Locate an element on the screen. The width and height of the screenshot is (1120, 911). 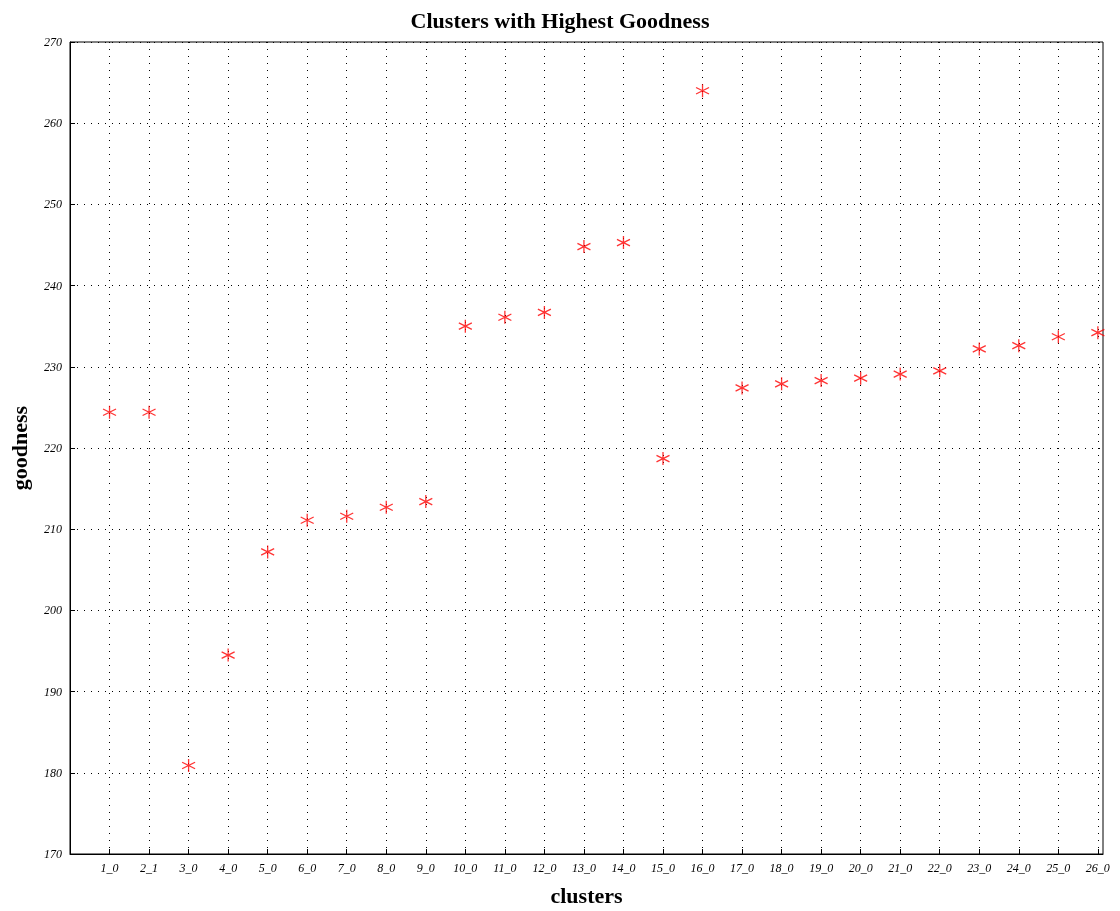
y-tick-label: 220 is located at coordinates (53, 448).